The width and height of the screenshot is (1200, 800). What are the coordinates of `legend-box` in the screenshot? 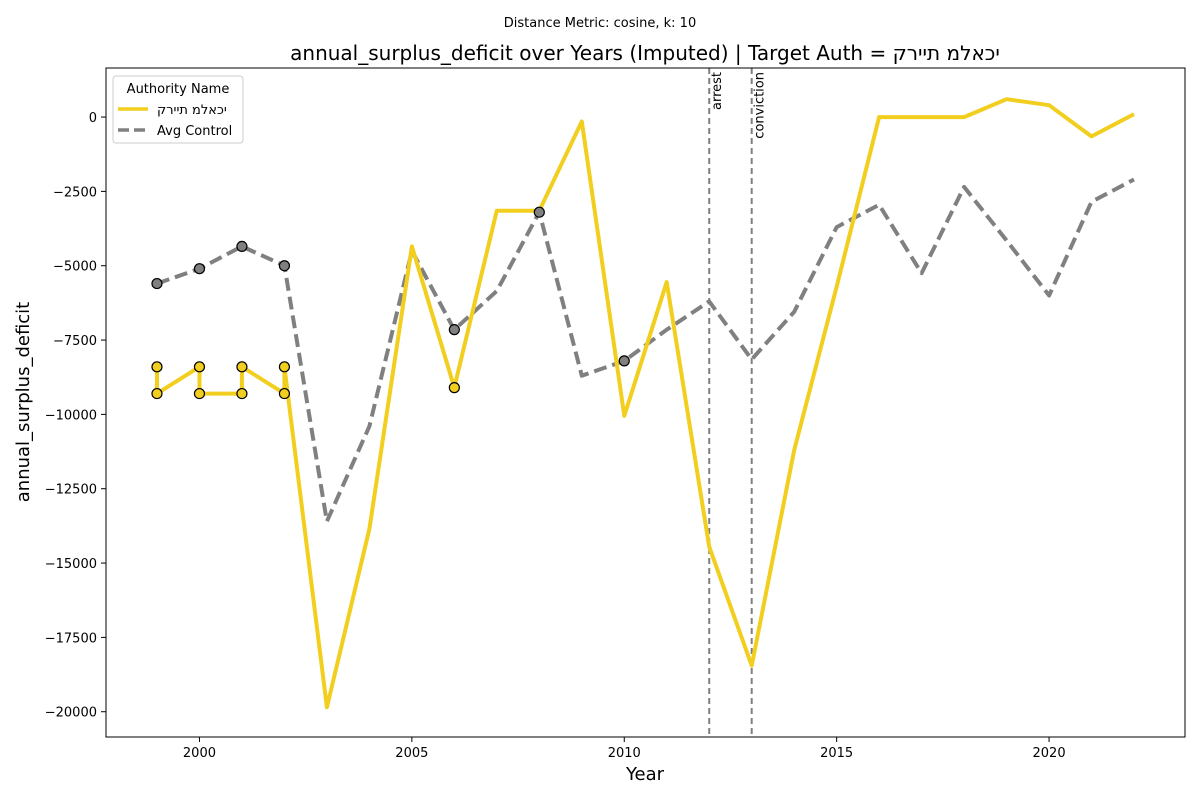 It's located at (178, 109).